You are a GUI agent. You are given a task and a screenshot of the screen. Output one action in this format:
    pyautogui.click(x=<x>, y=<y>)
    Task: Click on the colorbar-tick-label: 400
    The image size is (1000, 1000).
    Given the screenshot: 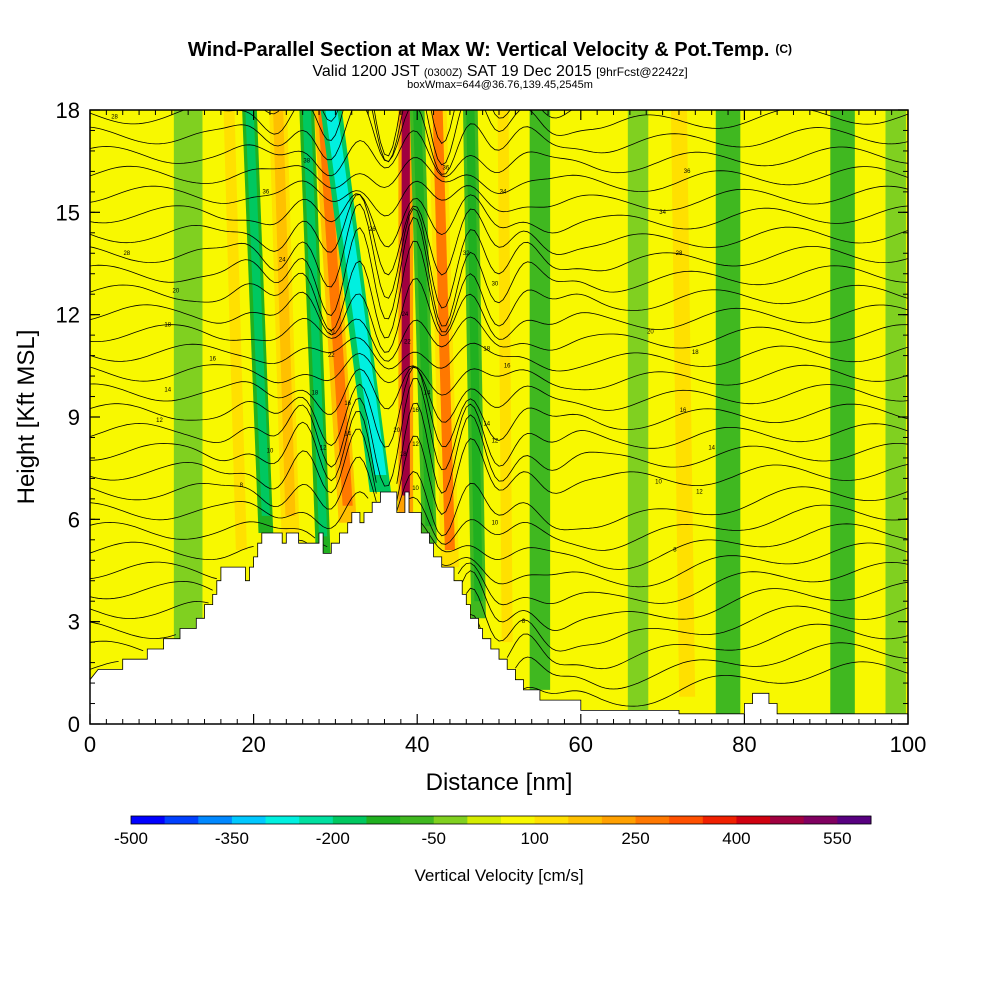 What is the action you would take?
    pyautogui.click(x=736, y=838)
    